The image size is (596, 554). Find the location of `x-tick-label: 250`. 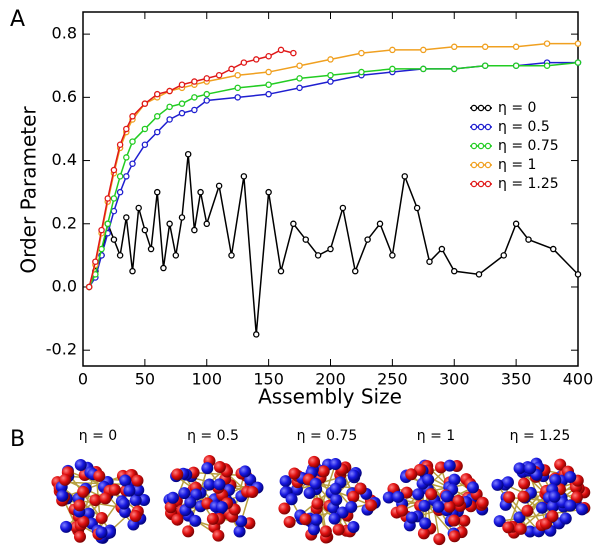

x-tick-label: 250 is located at coordinates (392, 379).